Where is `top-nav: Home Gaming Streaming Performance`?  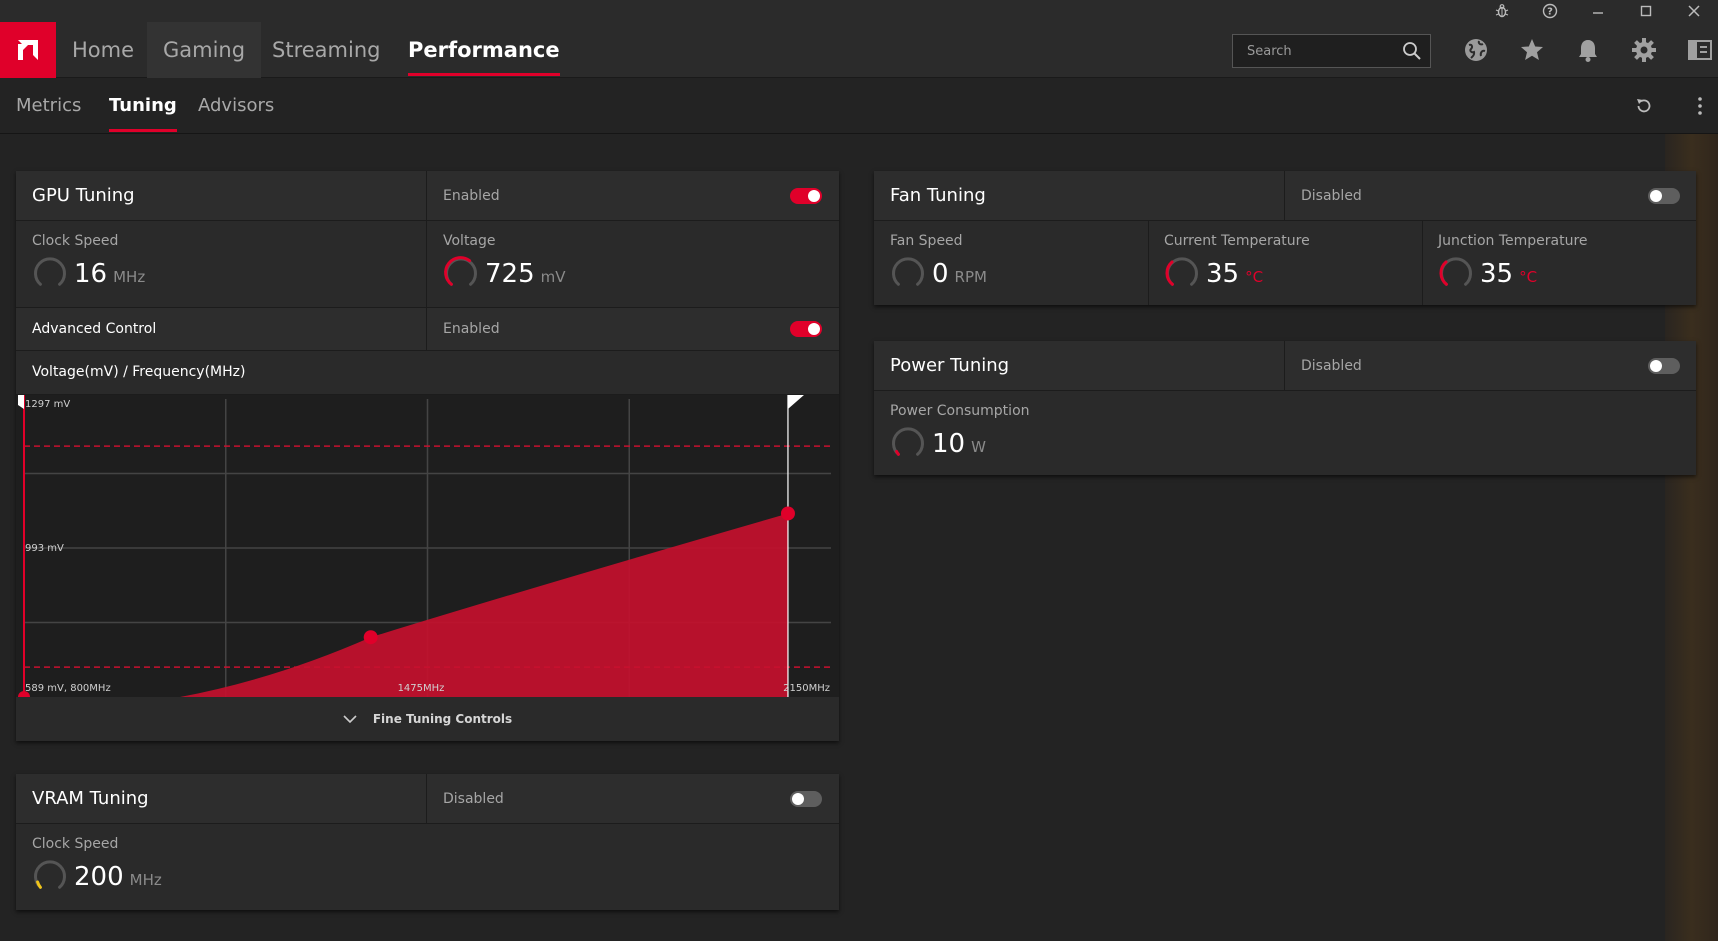 top-nav: Home Gaming Streaming Performance is located at coordinates (859, 50).